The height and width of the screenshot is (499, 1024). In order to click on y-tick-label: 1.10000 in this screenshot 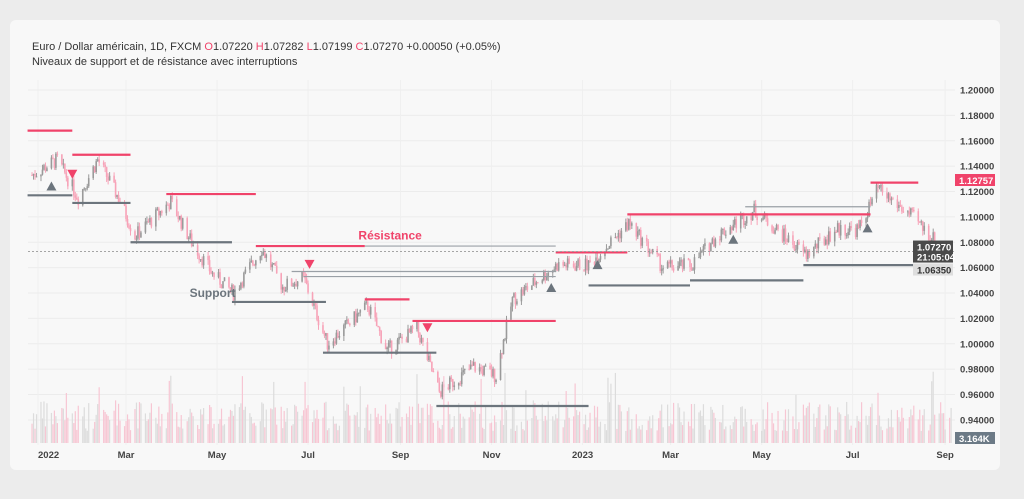, I will do `click(977, 217)`.